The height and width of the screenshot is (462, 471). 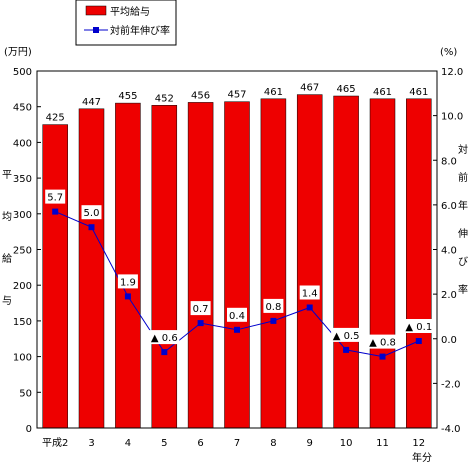 I want to click on right-tick-label: 4.0, so click(x=449, y=251).